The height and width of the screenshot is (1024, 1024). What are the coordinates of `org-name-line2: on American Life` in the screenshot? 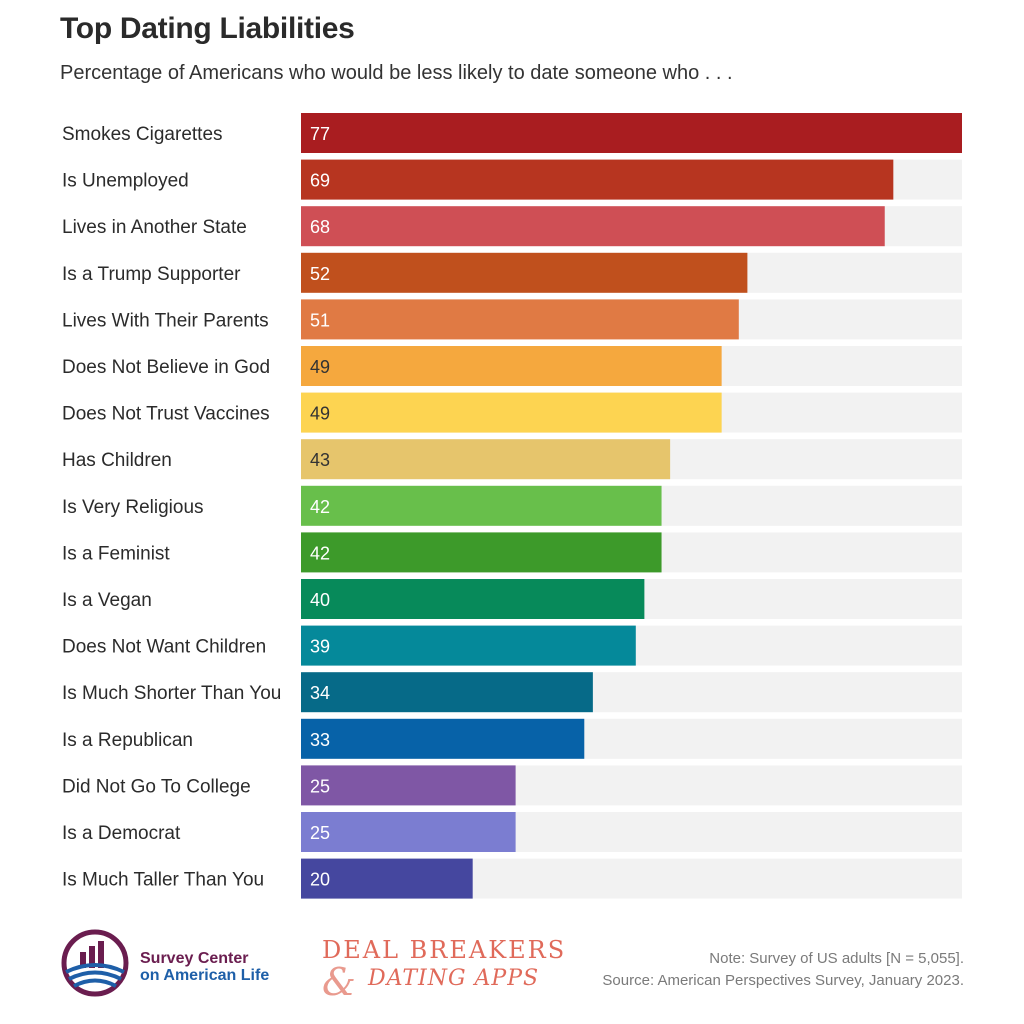 It's located at (205, 975).